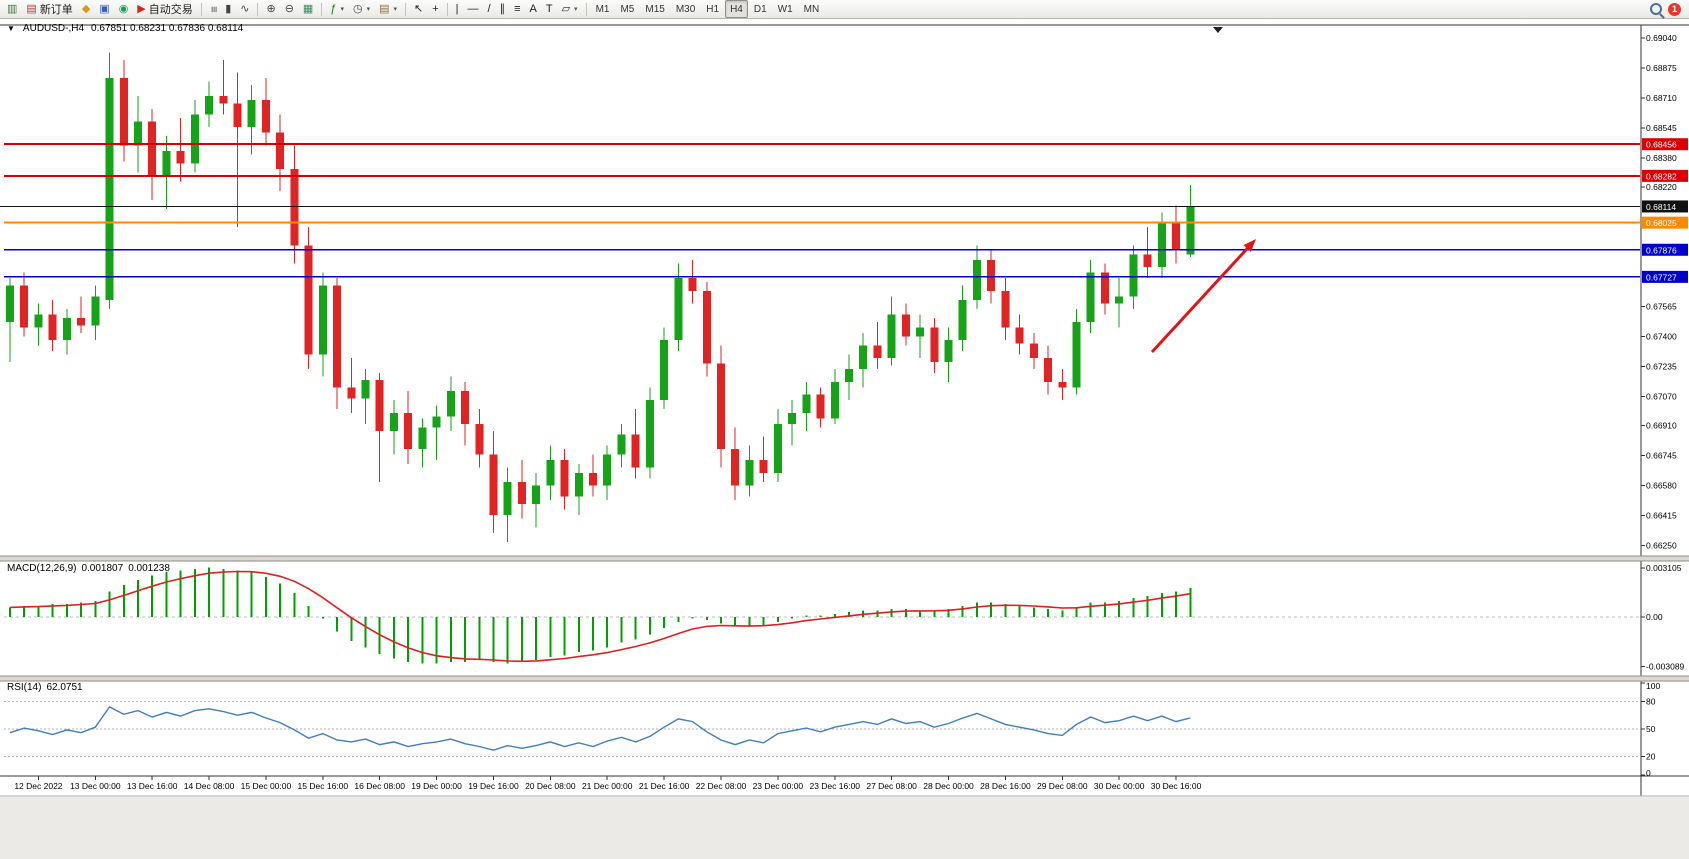  What do you see at coordinates (361, 9) in the screenshot?
I see `periods-button: ◷ ▾` at bounding box center [361, 9].